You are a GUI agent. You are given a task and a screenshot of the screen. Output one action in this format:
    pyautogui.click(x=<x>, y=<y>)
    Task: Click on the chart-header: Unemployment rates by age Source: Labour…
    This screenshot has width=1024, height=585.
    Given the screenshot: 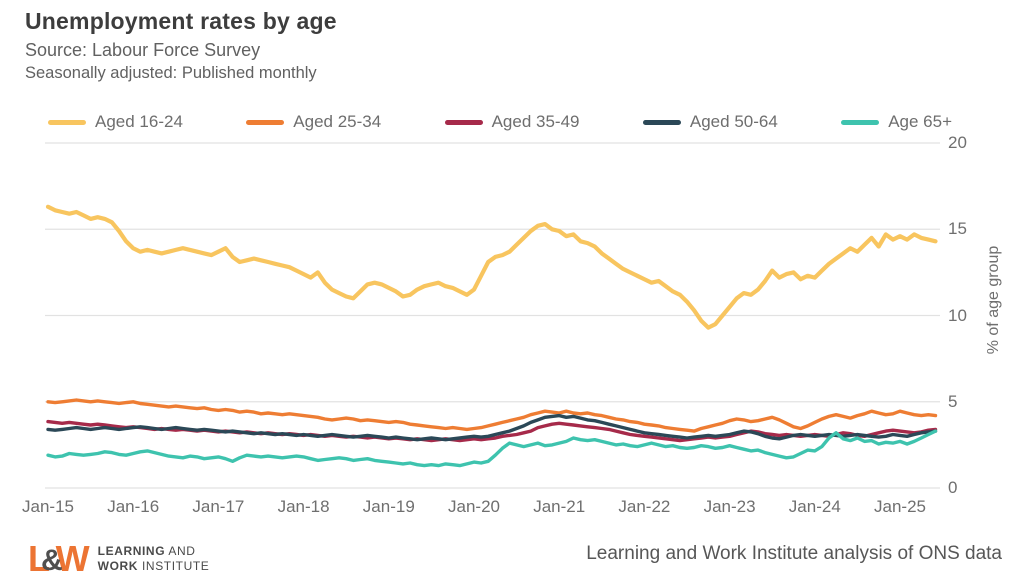 What is the action you would take?
    pyautogui.click(x=181, y=45)
    